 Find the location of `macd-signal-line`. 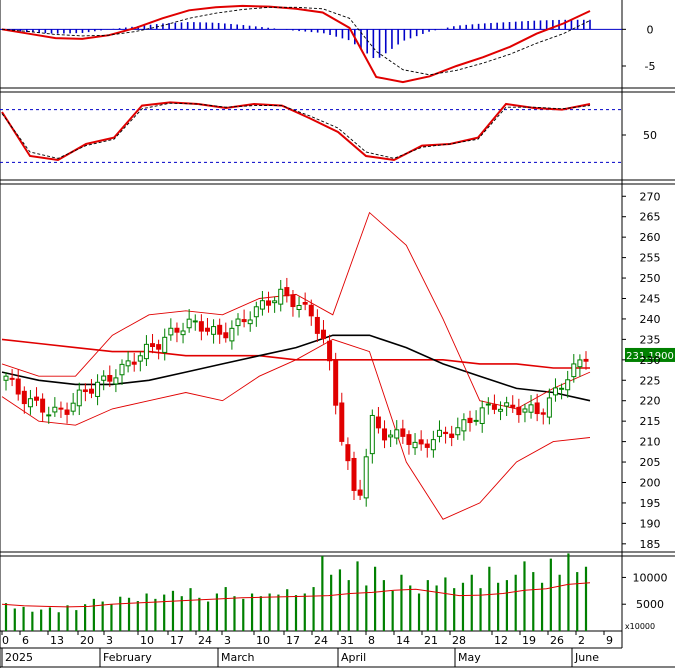

macd-signal-line is located at coordinates (296, 41).